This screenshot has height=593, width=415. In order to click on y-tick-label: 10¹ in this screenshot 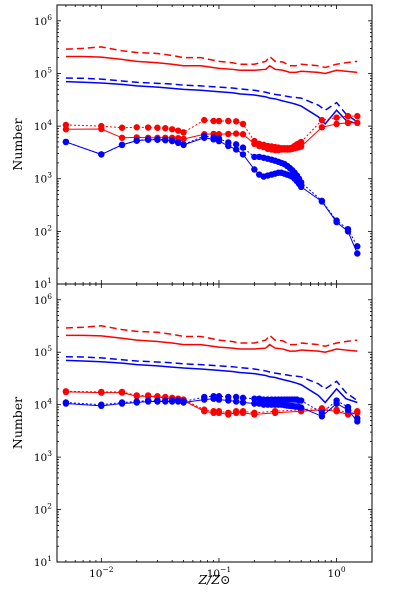, I will do `click(43, 561)`.